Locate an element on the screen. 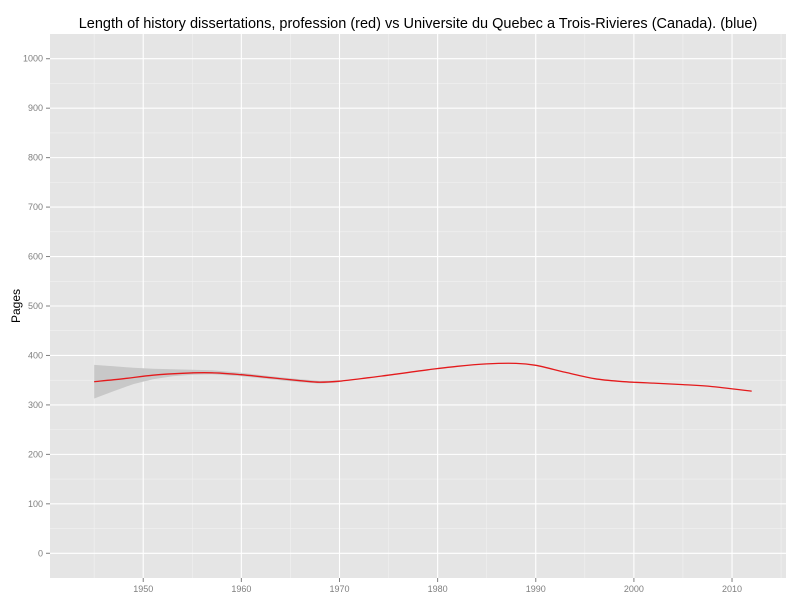 This screenshot has width=800, height=600. x-tick-label-1960: 1960 is located at coordinates (241, 589).